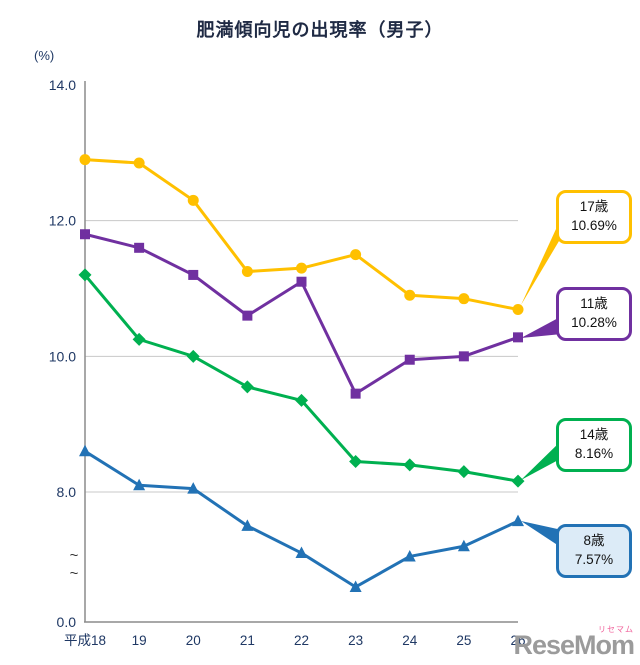  I want to click on callout-age-8: 8歳 7.57%, so click(594, 551).